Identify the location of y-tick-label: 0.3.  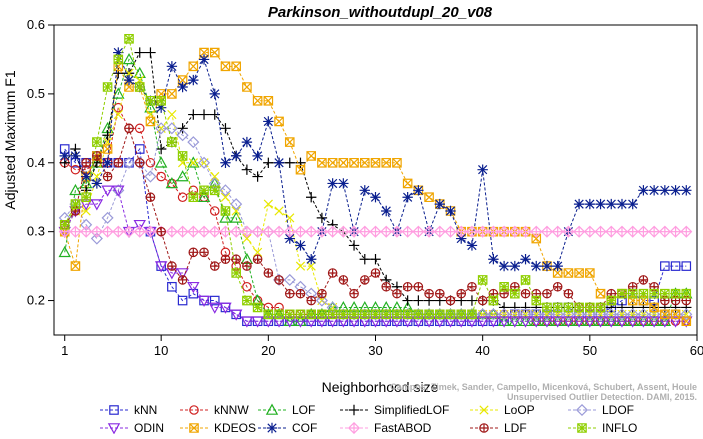
(36, 231).